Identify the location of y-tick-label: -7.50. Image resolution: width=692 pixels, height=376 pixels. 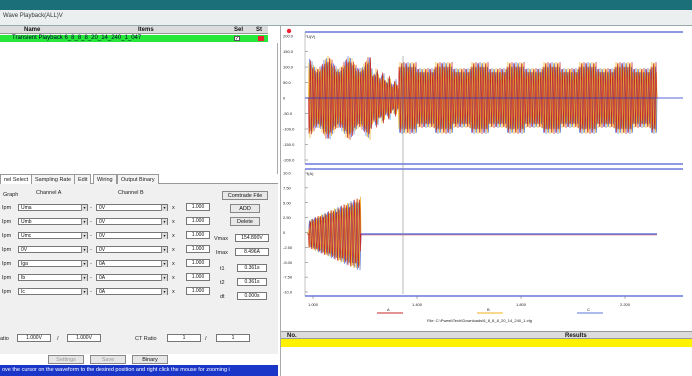
(288, 277).